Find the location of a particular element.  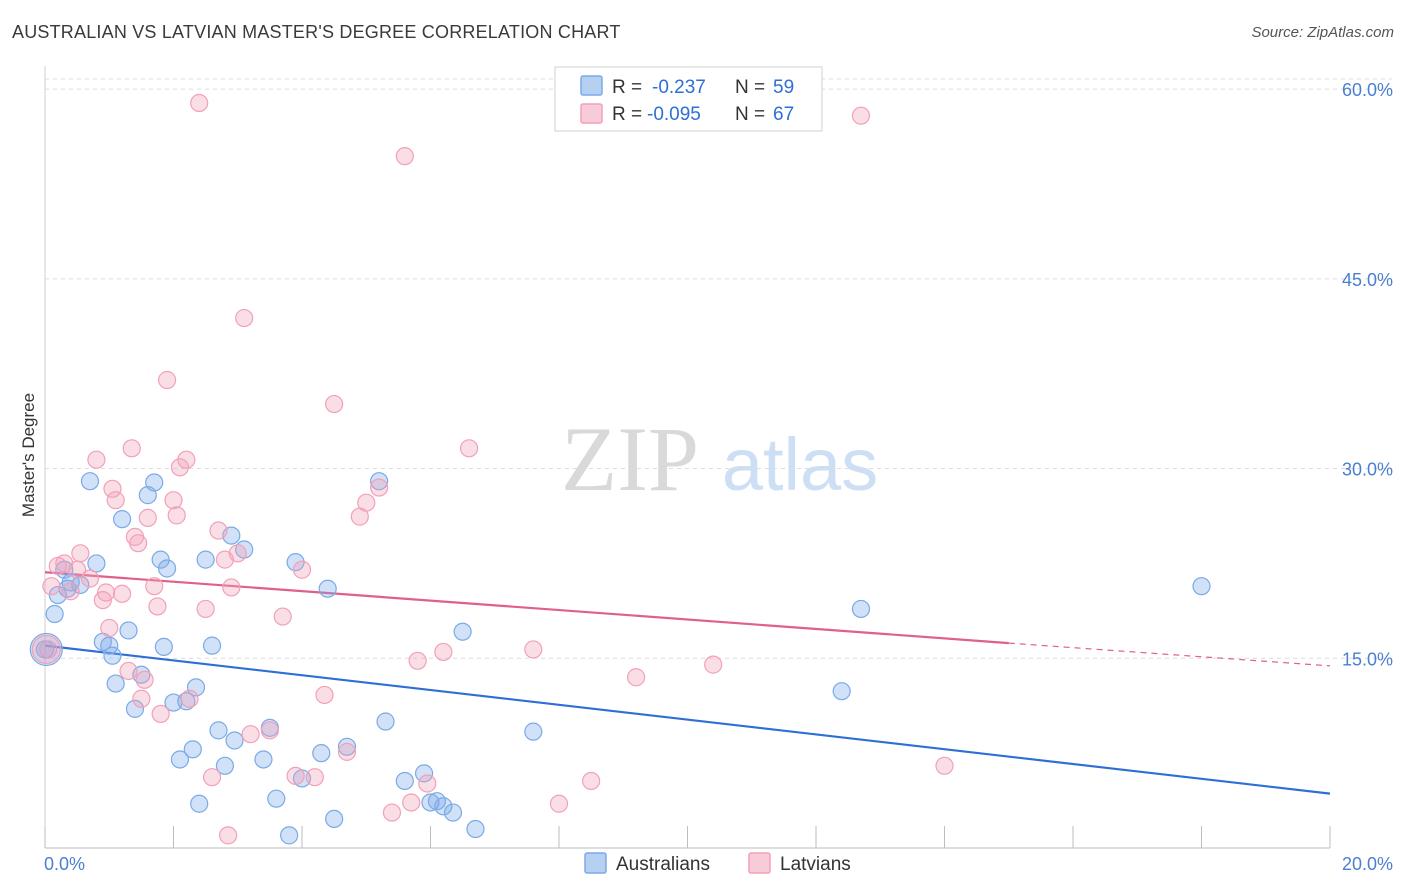

trend-line-dashed-latvians is located at coordinates (1169, 654).